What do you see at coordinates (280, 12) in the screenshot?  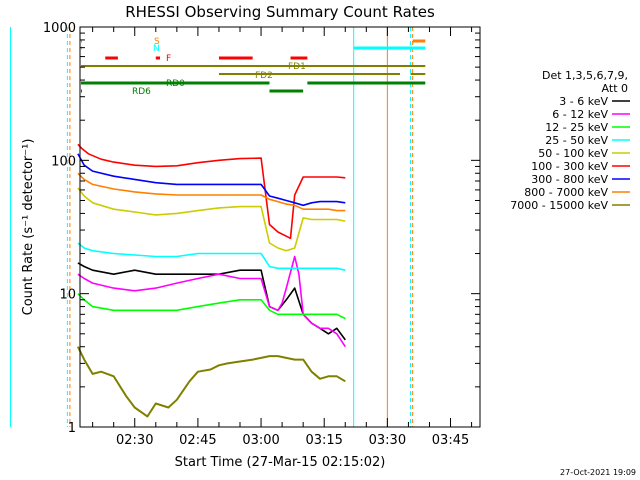 I see `chart-title: RHESSI Observing Summary Count Rates` at bounding box center [280, 12].